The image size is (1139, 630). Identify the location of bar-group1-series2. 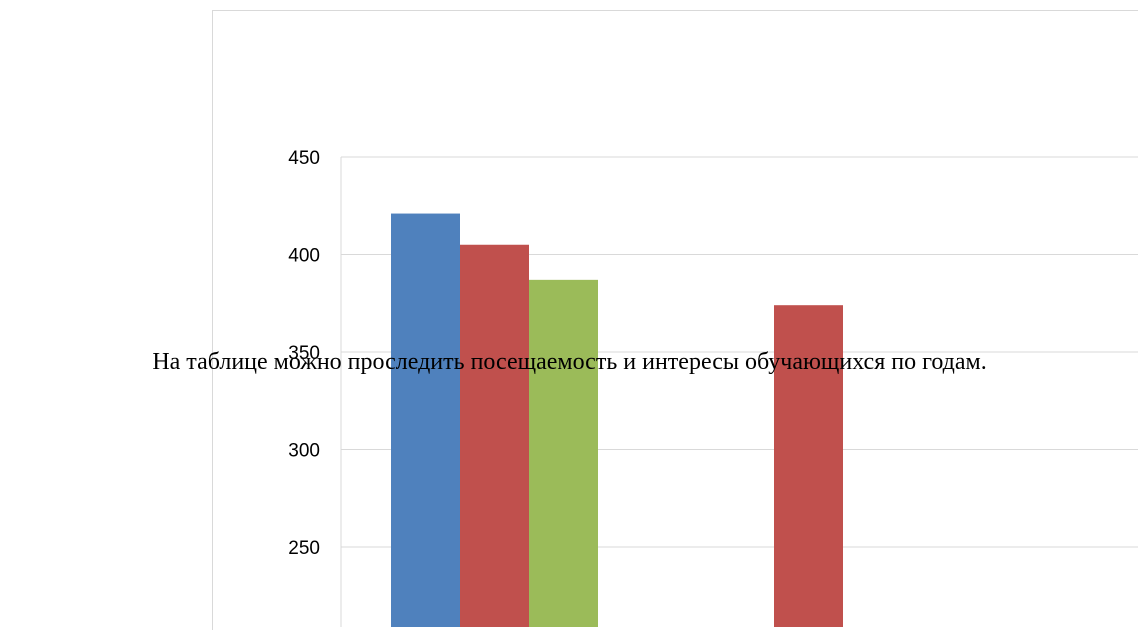
(494, 435).